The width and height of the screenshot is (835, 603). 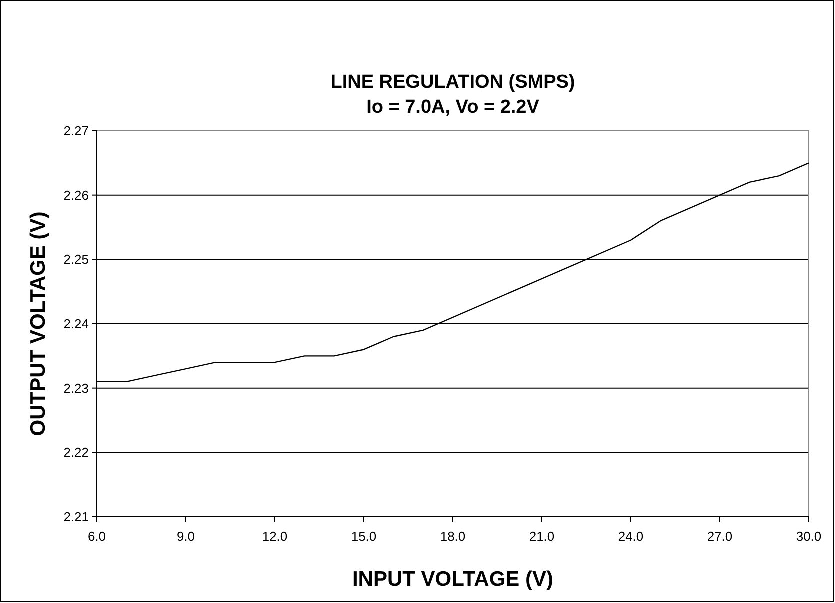 I want to click on x-tick-label: 21.0, so click(x=542, y=536).